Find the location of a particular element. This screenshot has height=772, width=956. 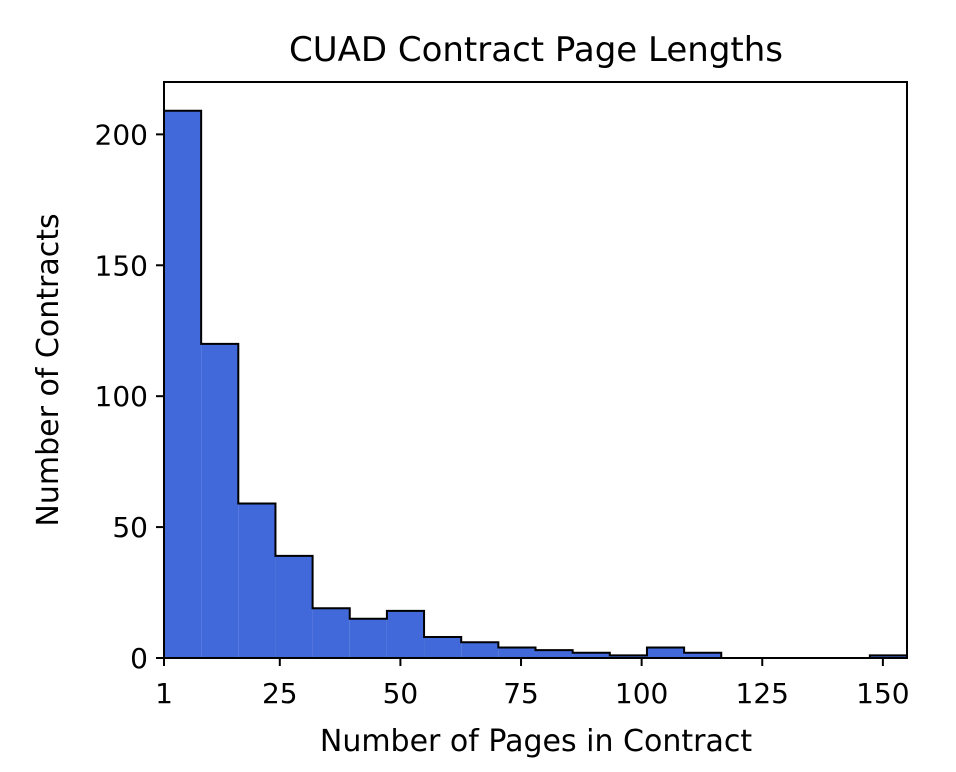

x-tick-label: 1 is located at coordinates (164, 693).